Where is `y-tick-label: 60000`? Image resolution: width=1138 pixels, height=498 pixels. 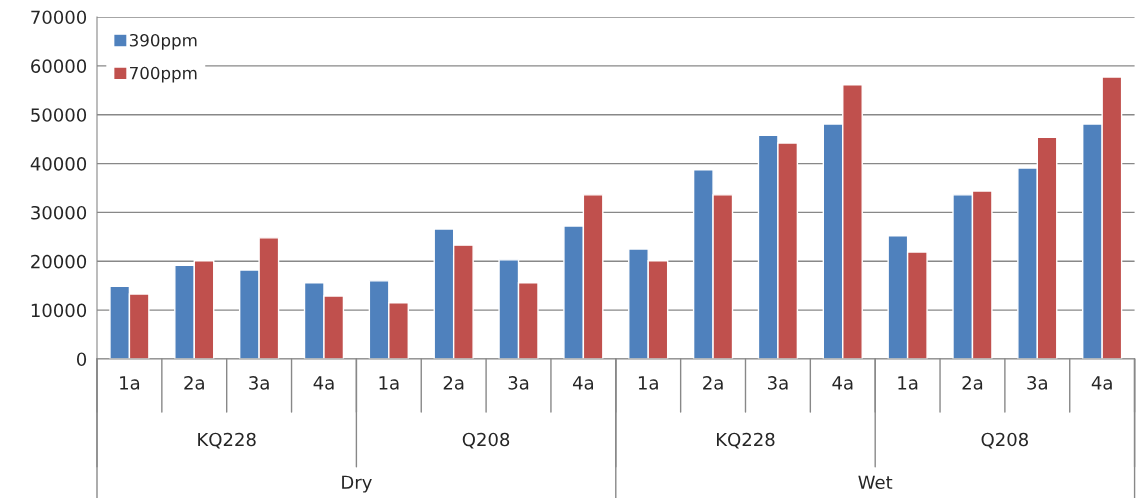
y-tick-label: 60000 is located at coordinates (59, 66).